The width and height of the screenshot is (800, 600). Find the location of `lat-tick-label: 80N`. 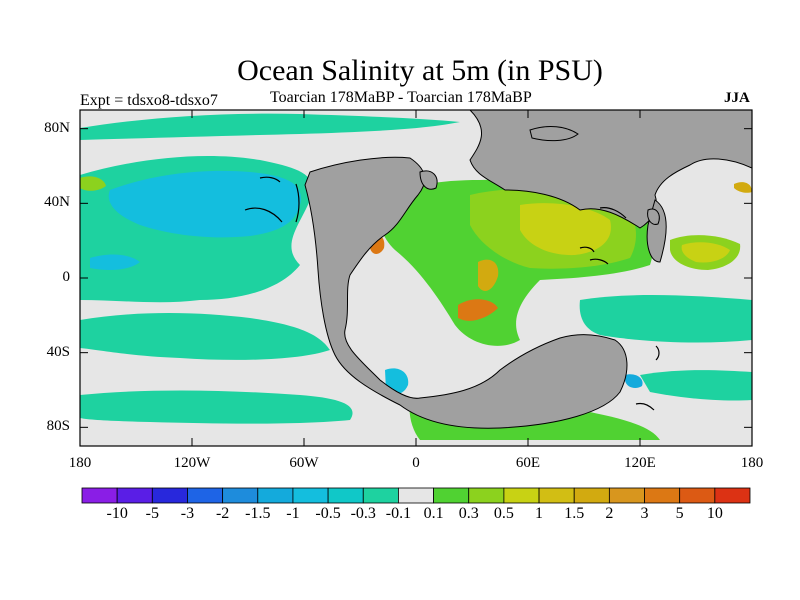

lat-tick-label: 80N is located at coordinates (57, 127).